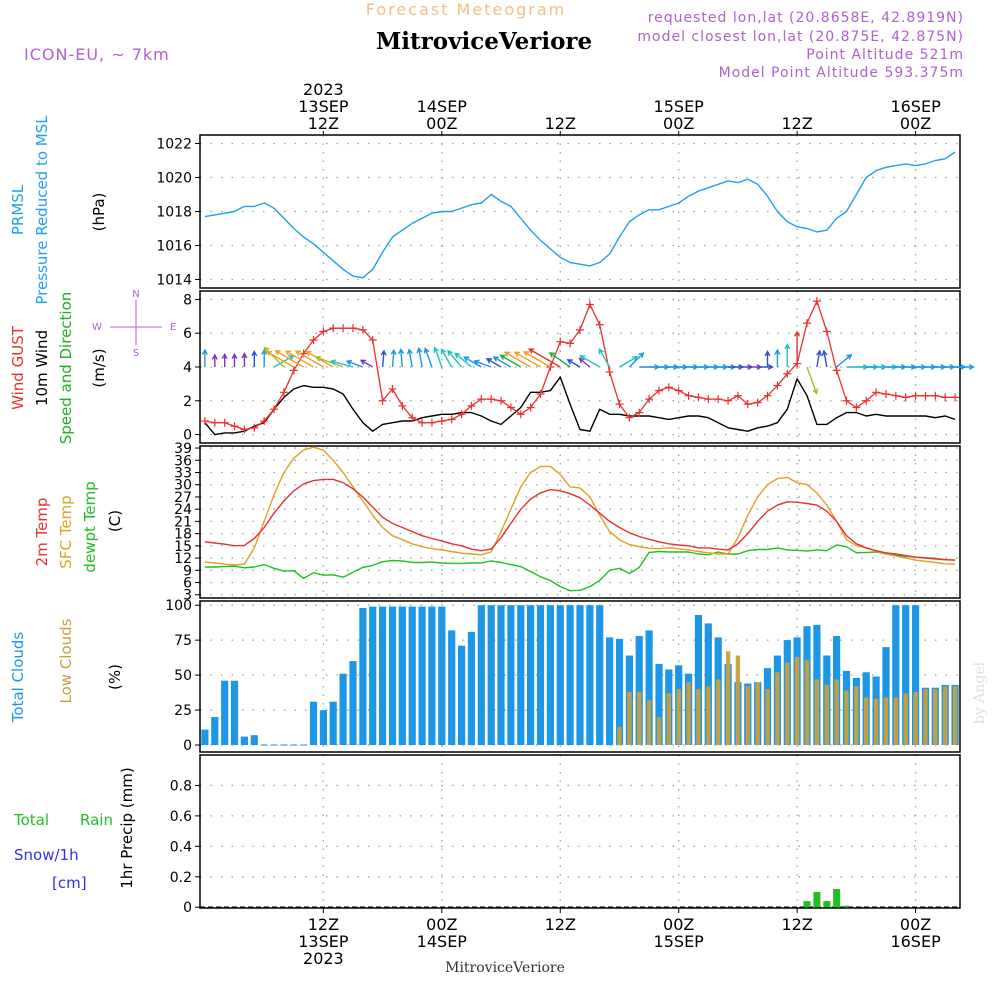 This screenshot has width=1000, height=1004. Describe the element at coordinates (580, 215) in the screenshot. I see `pressure-line` at that location.